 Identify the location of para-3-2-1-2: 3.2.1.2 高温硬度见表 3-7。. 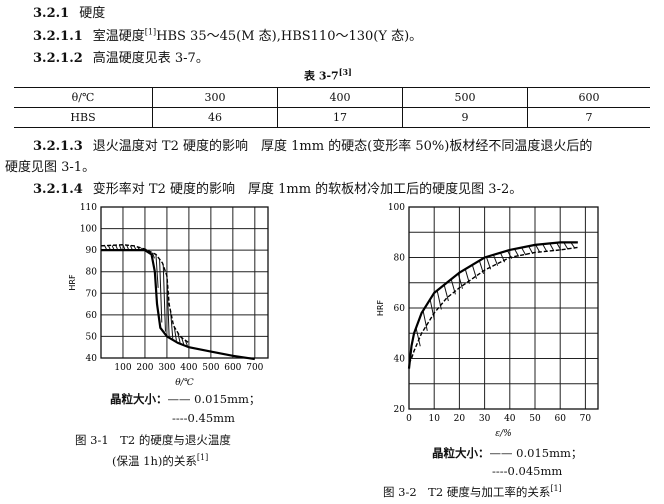
(121, 58).